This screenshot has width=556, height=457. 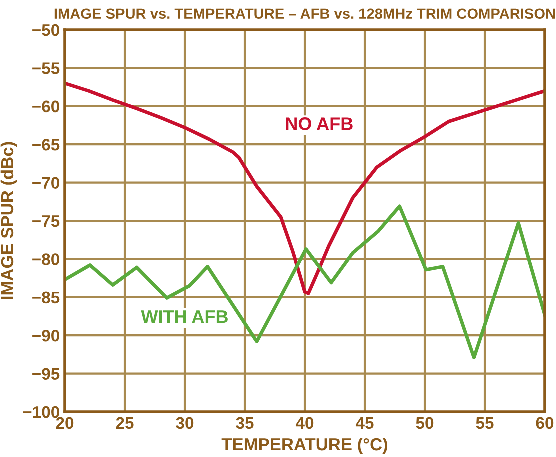 I want to click on x-tick-label: 55, so click(x=485, y=423).